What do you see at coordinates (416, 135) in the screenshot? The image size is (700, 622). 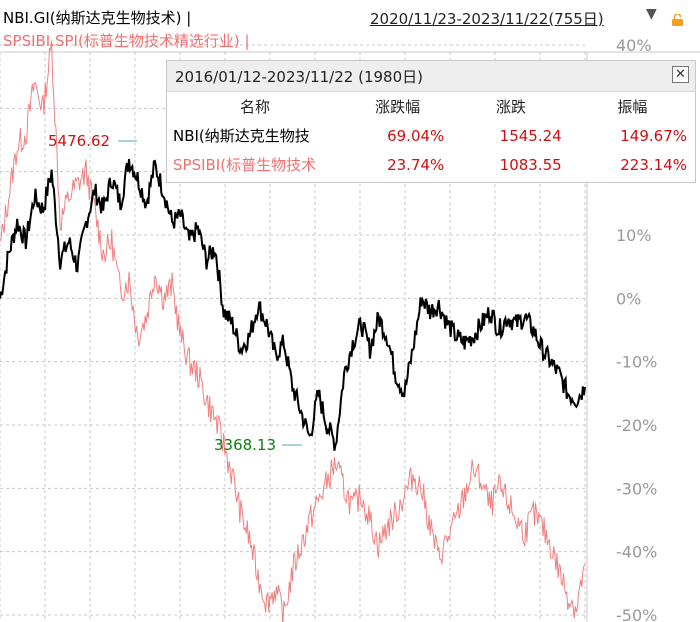 I see `row-pct: 69.04%` at bounding box center [416, 135].